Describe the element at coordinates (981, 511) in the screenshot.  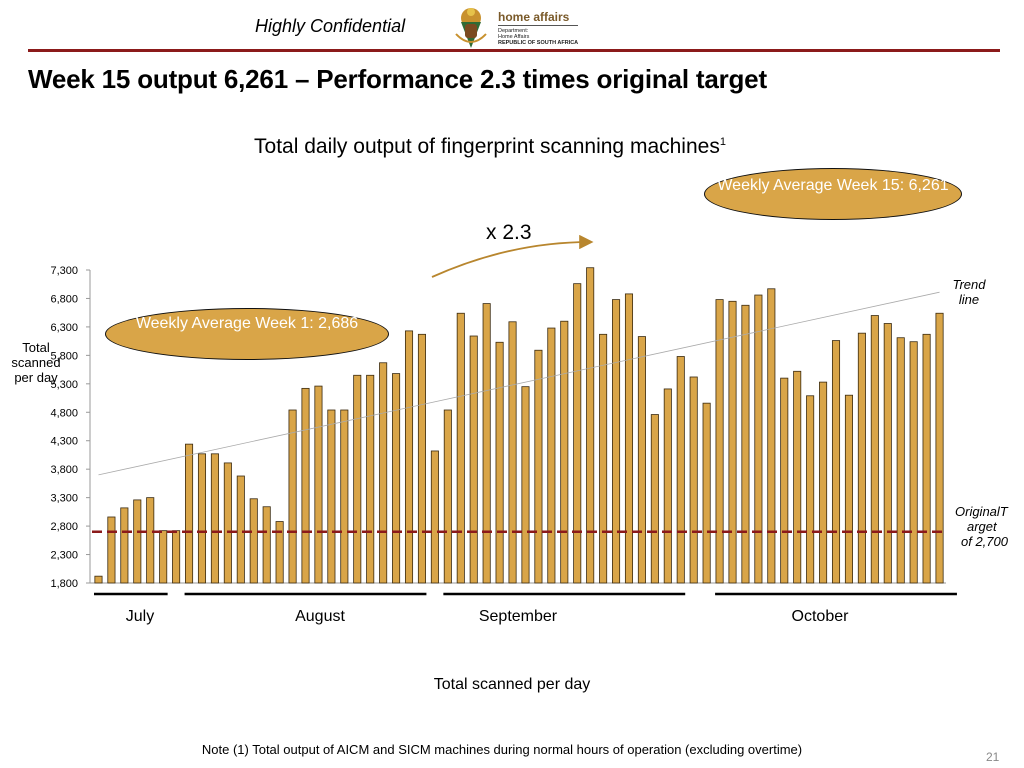
I see `target-label-line1: OriginalT` at that location.